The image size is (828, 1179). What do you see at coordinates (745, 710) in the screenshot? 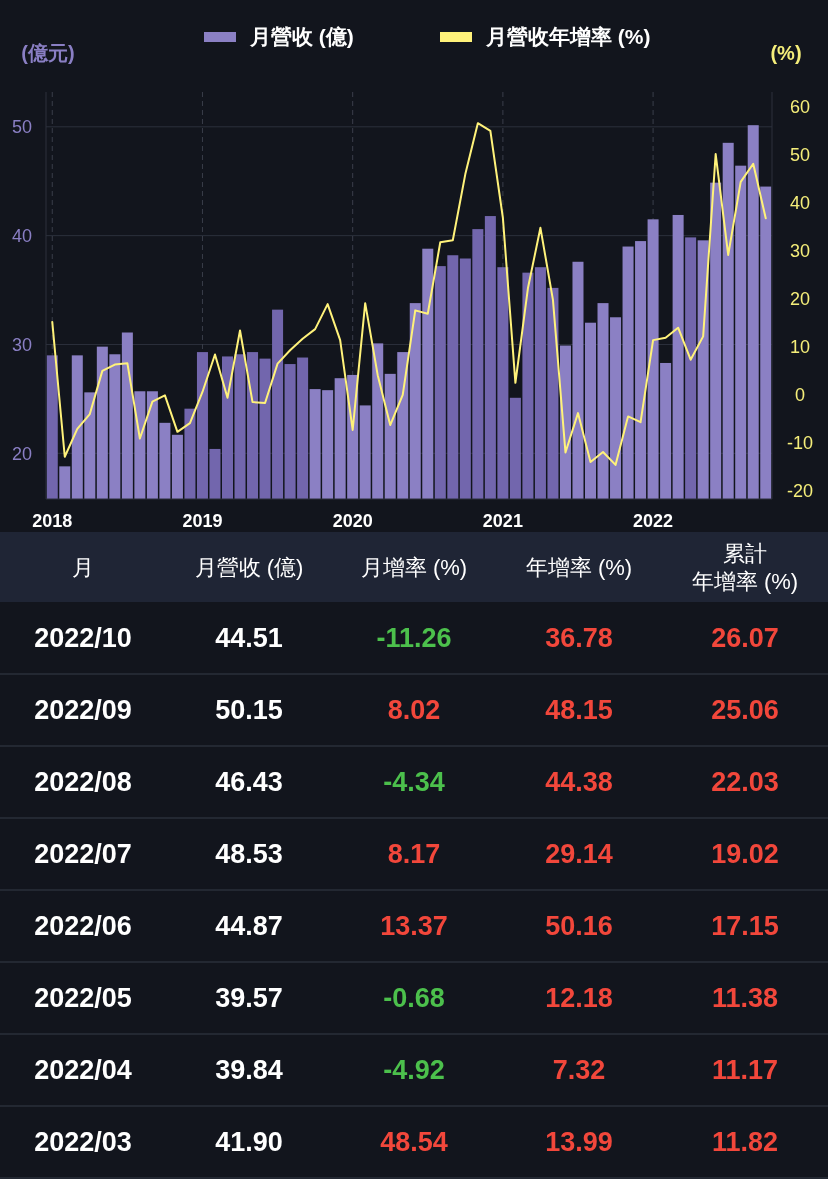
I see `data-label: 25.06` at bounding box center [745, 710].